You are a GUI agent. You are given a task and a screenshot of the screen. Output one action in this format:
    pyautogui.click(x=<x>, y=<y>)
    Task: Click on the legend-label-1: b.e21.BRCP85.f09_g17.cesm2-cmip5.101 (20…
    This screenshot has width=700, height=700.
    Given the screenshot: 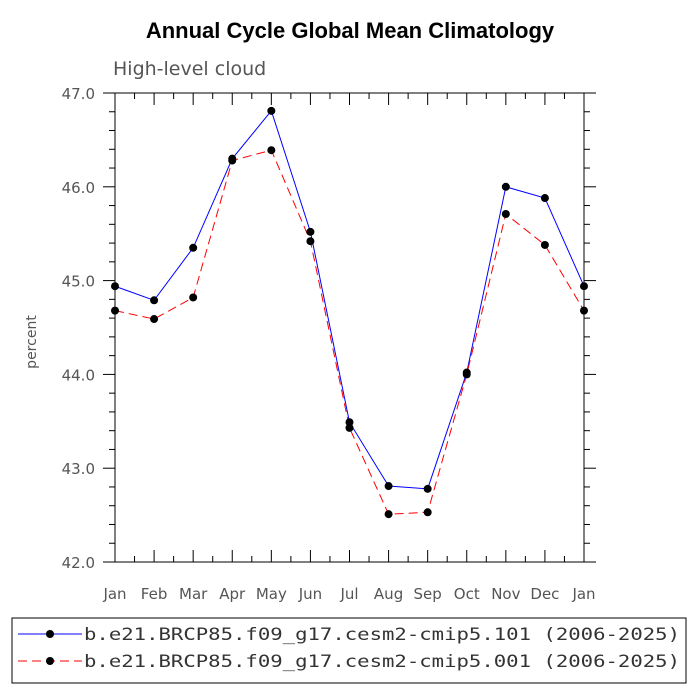 What is the action you would take?
    pyautogui.click(x=382, y=635)
    